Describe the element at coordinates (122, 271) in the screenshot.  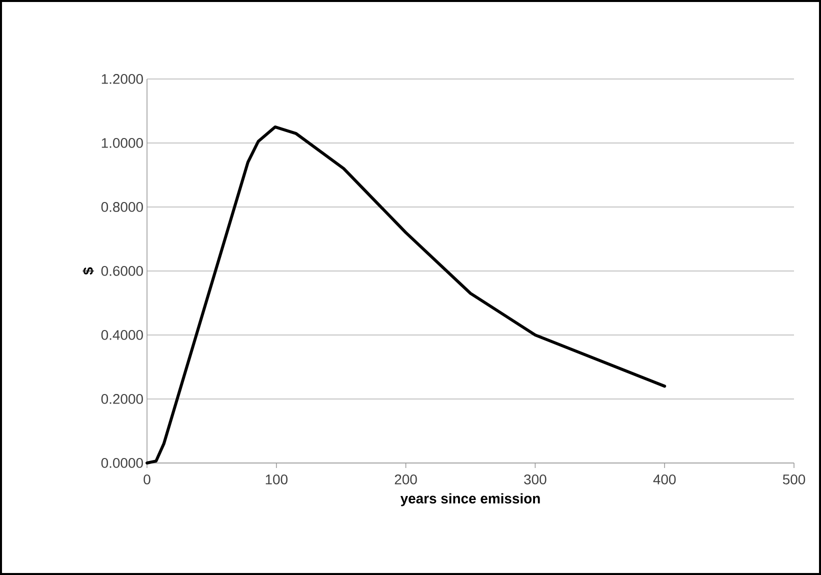
I see `y-tick-label: 0.6000` at that location.